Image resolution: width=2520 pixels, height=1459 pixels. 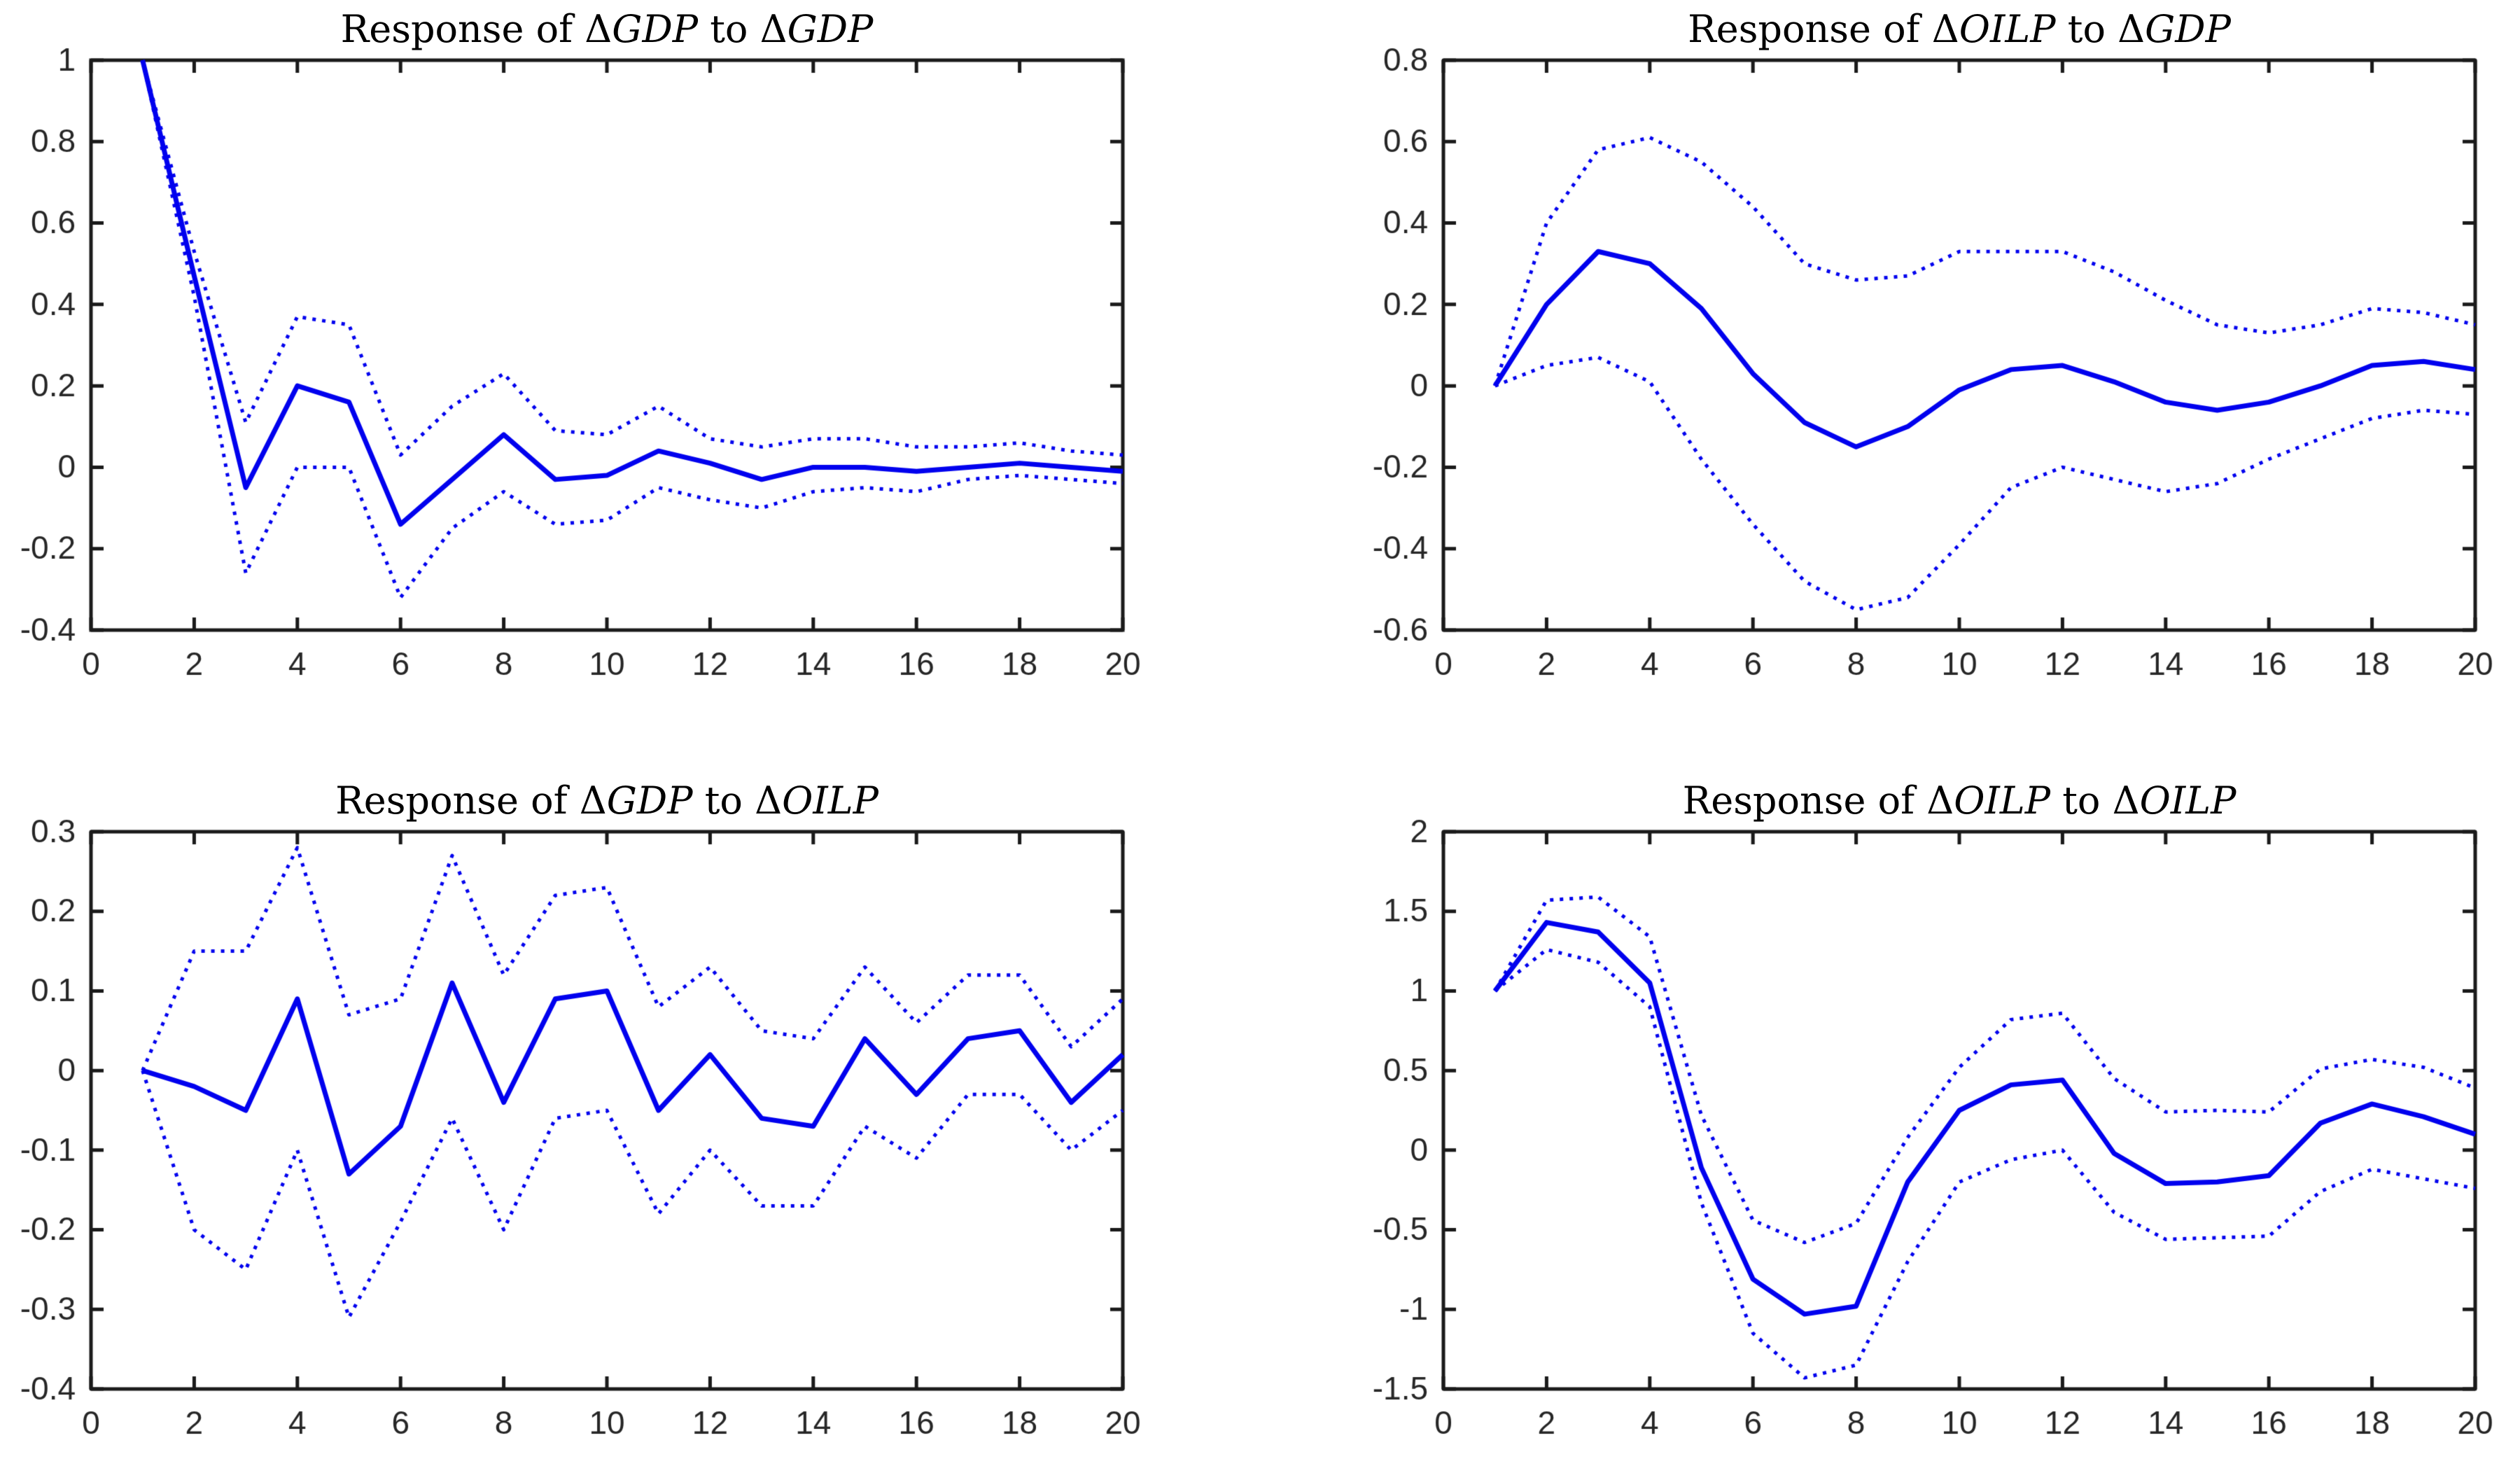 I want to click on chart-title-oilp-to-gdp: Response of ΔOILP to ΔGDP, so click(x=1959, y=29).